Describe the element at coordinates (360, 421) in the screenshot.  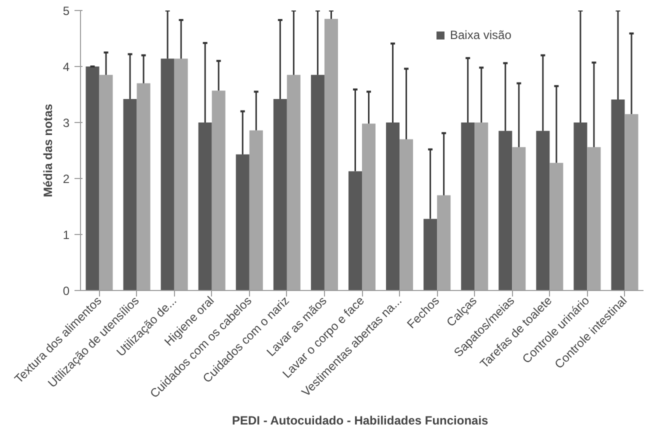
I see `x-axis-title: PEDI - Autocuidado - Habilidades Funcionais` at that location.